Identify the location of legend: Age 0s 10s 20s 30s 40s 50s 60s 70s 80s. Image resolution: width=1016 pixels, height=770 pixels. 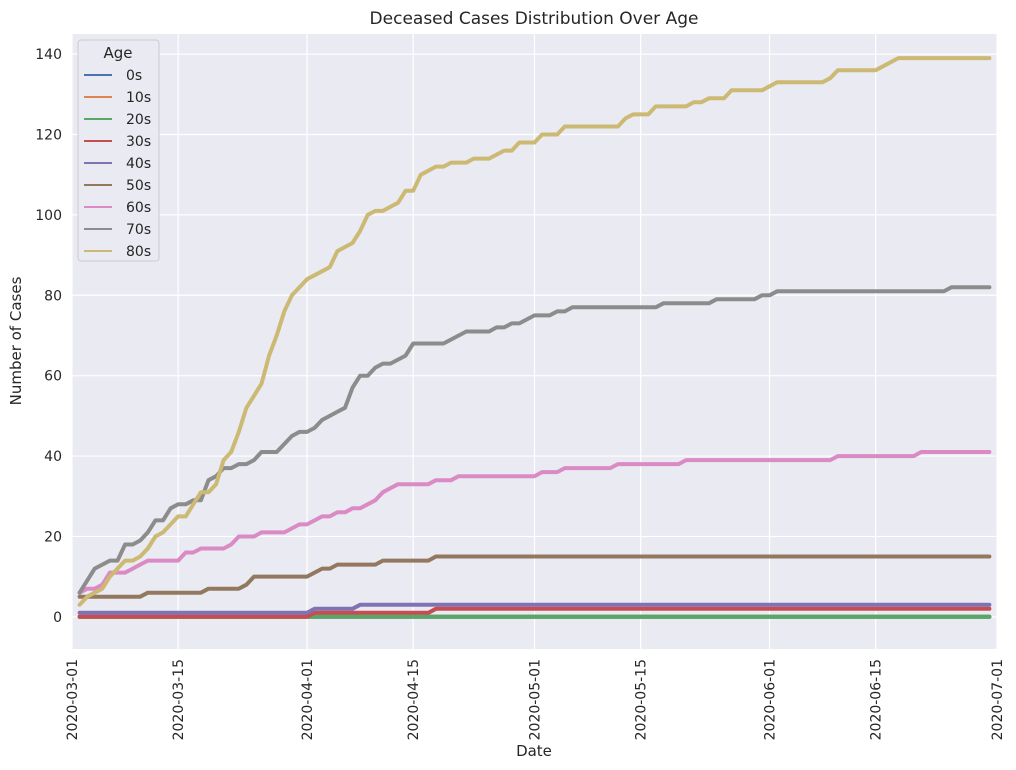
(118, 150).